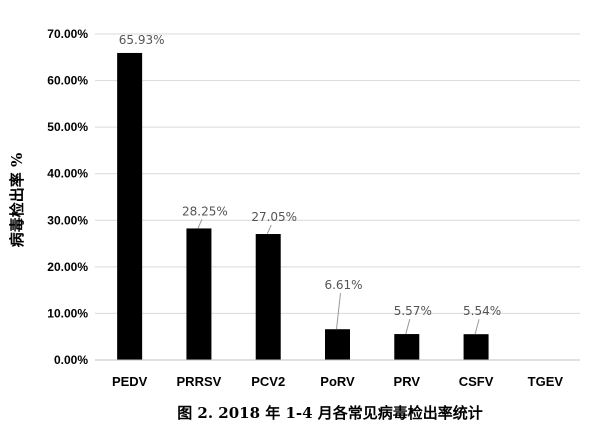  What do you see at coordinates (337, 344) in the screenshot?
I see `bar-porv` at bounding box center [337, 344].